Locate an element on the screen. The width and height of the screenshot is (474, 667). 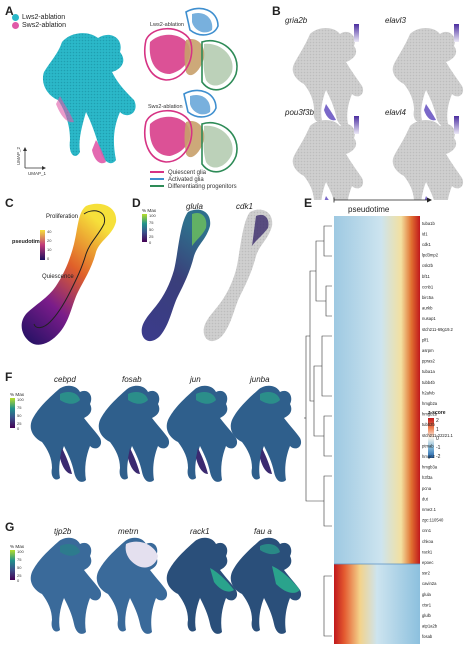
d-scale-1: 75 is located at coordinates (151, 222).